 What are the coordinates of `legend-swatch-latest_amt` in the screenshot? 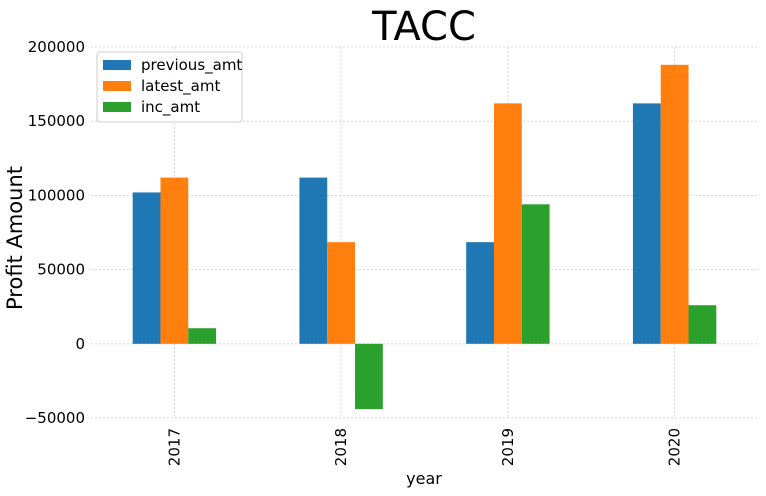 It's located at (117, 86).